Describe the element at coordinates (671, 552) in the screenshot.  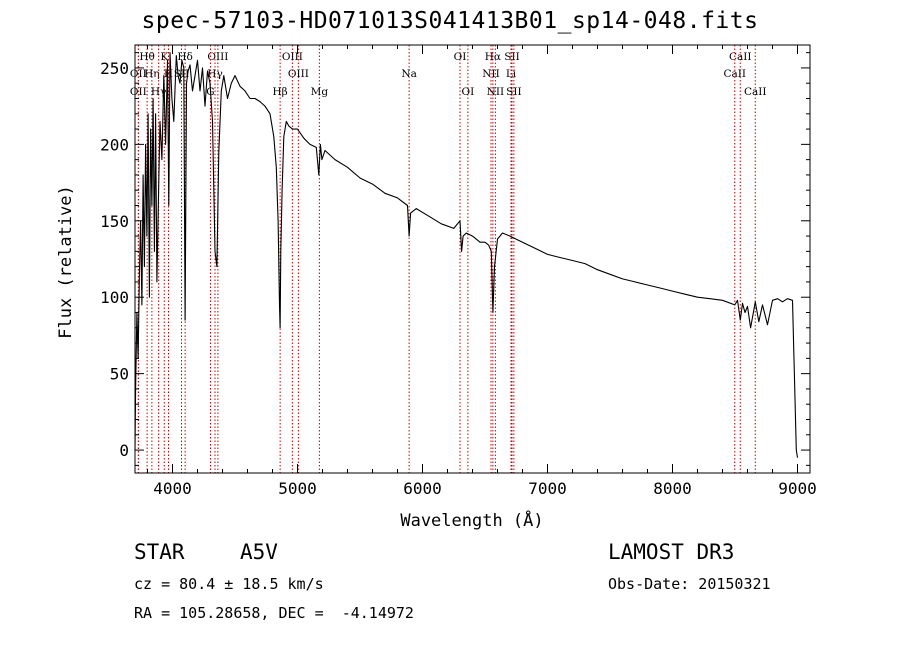
I see `survey-name: LAMOST DR3` at that location.